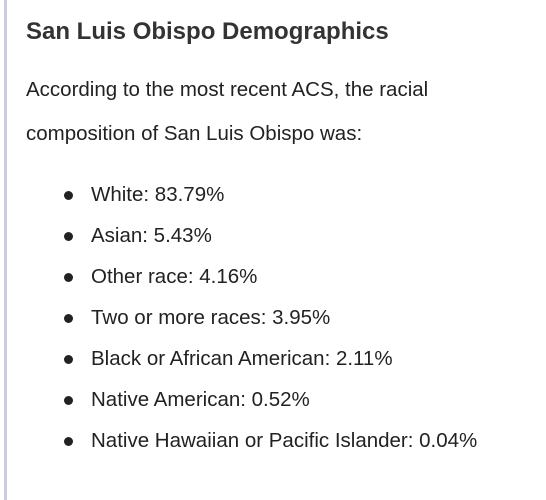  I want to click on list-item: Other race: 4.16%, so click(238, 278).